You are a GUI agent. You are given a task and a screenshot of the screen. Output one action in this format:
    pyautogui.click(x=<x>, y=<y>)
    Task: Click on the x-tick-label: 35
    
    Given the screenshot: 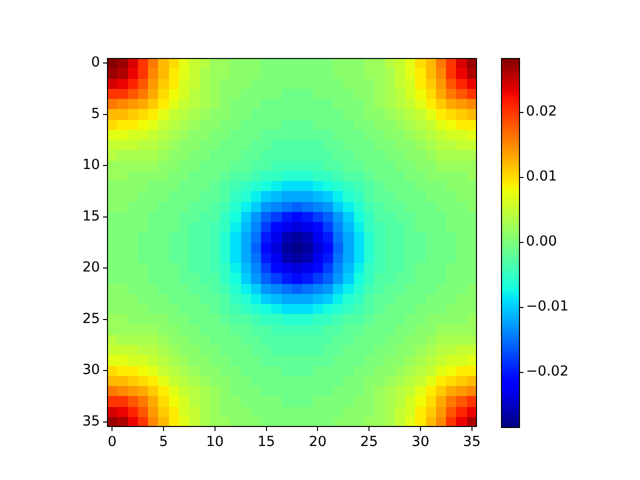 What is the action you would take?
    pyautogui.click(x=472, y=442)
    